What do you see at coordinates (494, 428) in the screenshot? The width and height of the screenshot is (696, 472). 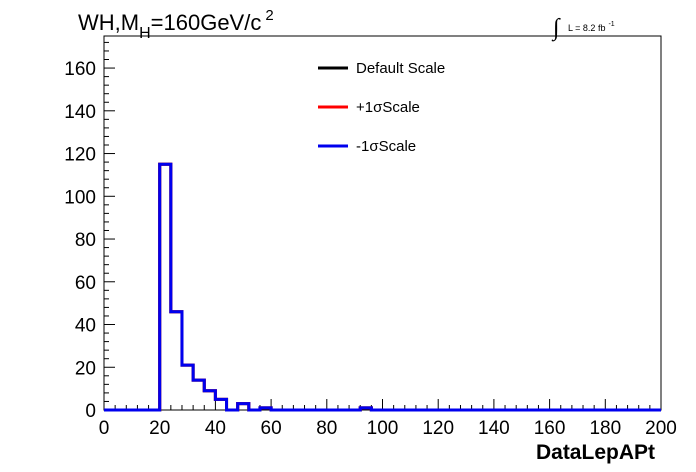 I see `x-tick-label: 140` at bounding box center [494, 428].